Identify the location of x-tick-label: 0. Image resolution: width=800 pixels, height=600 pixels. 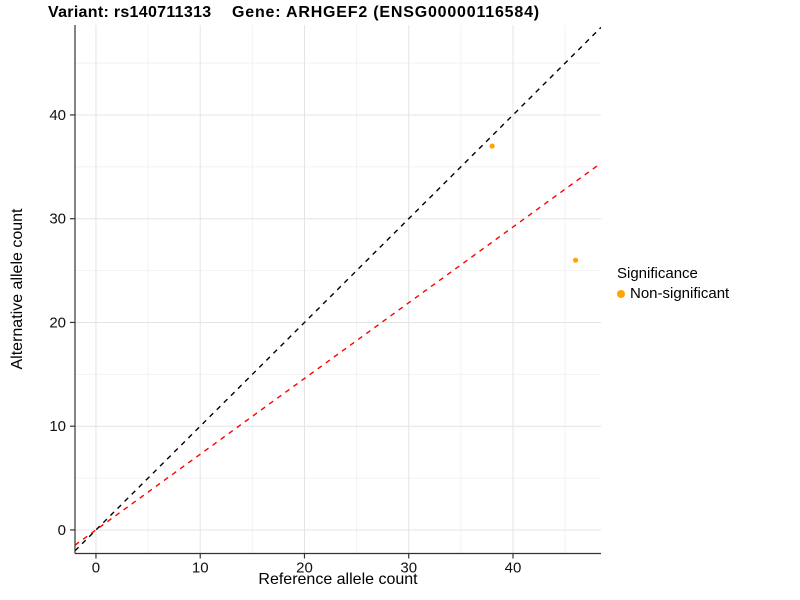
(96, 568).